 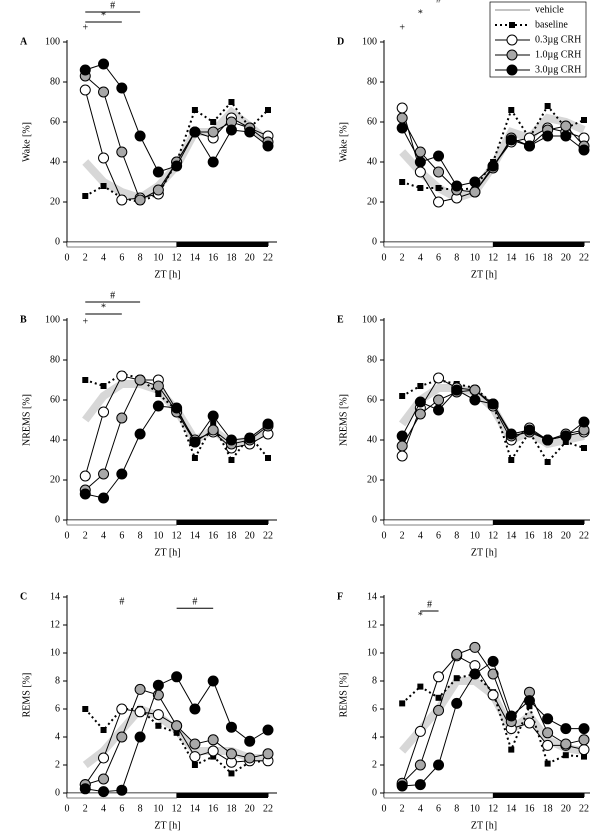 What do you see at coordinates (112, 5) in the screenshot?
I see `annotation: #` at bounding box center [112, 5].